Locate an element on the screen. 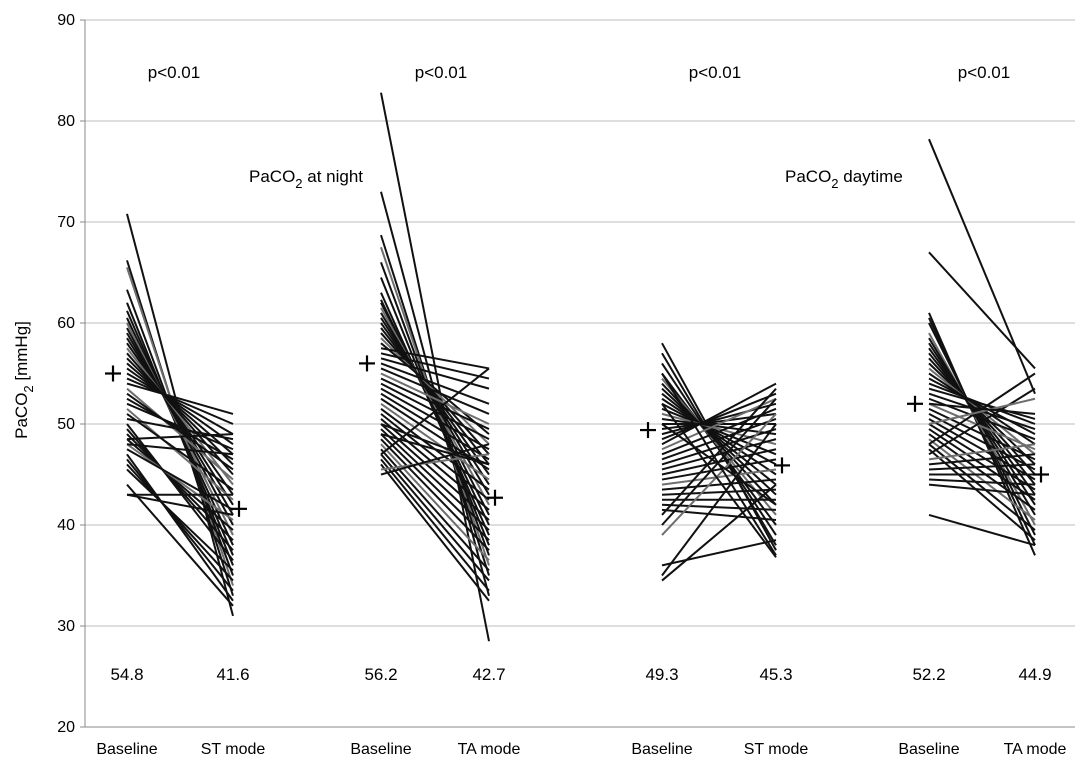  y-tick-label: 30 is located at coordinates (66, 626).